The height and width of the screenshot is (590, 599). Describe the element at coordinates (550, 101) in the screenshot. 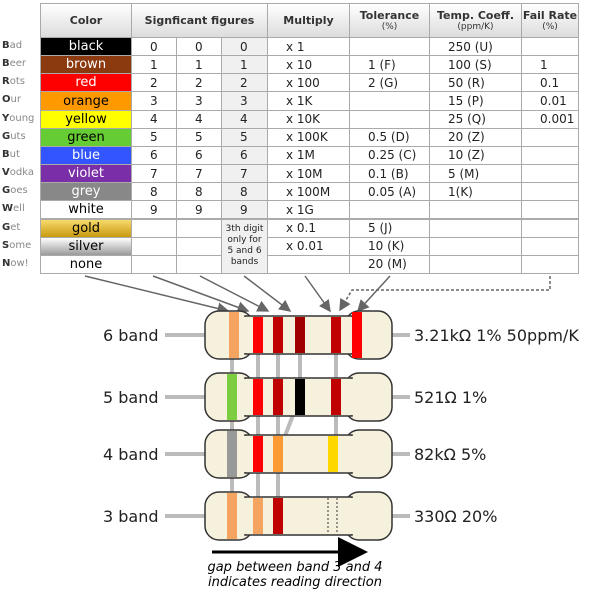

I see `table-cell: 0.01` at that location.